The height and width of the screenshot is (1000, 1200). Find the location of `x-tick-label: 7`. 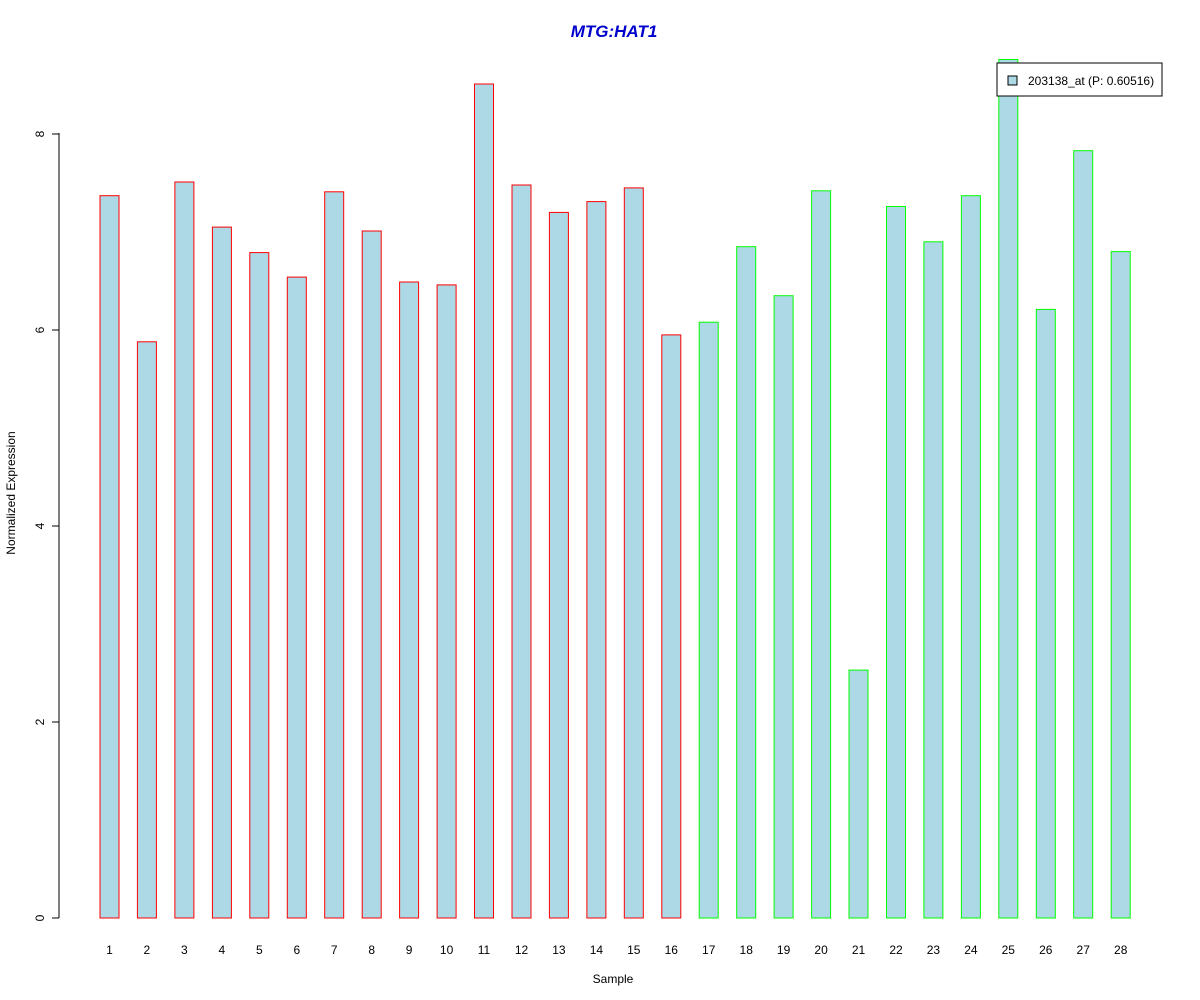

x-tick-label: 7 is located at coordinates (334, 950).